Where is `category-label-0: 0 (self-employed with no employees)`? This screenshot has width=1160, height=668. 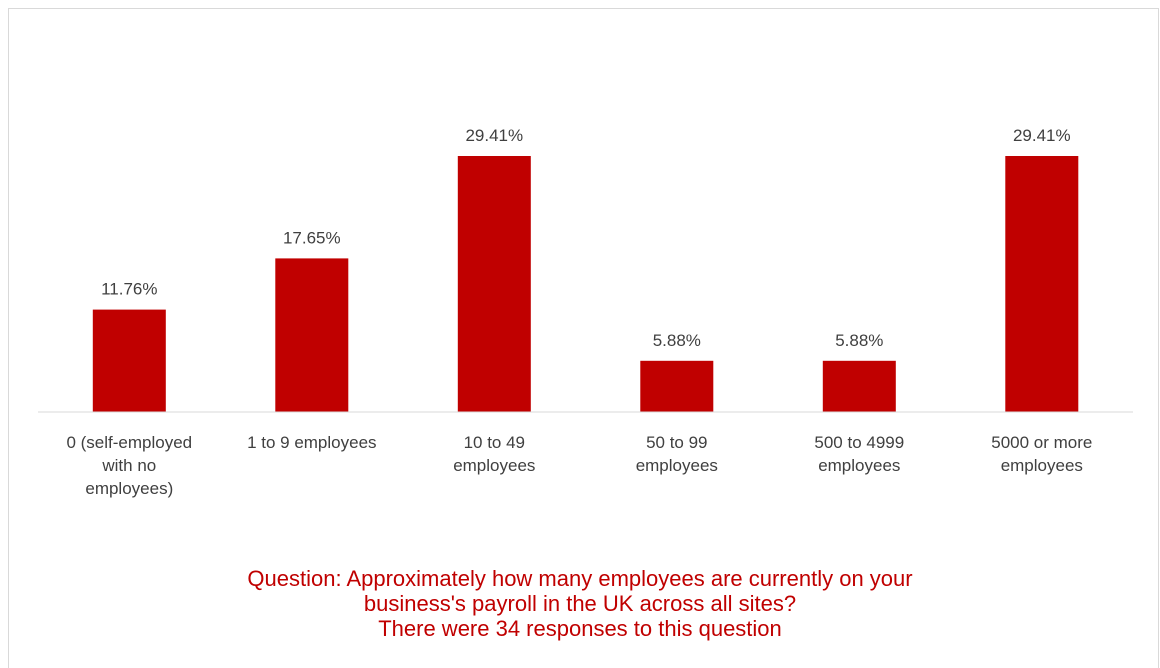 category-label-0: 0 (self-employed with no employees) is located at coordinates (129, 465).